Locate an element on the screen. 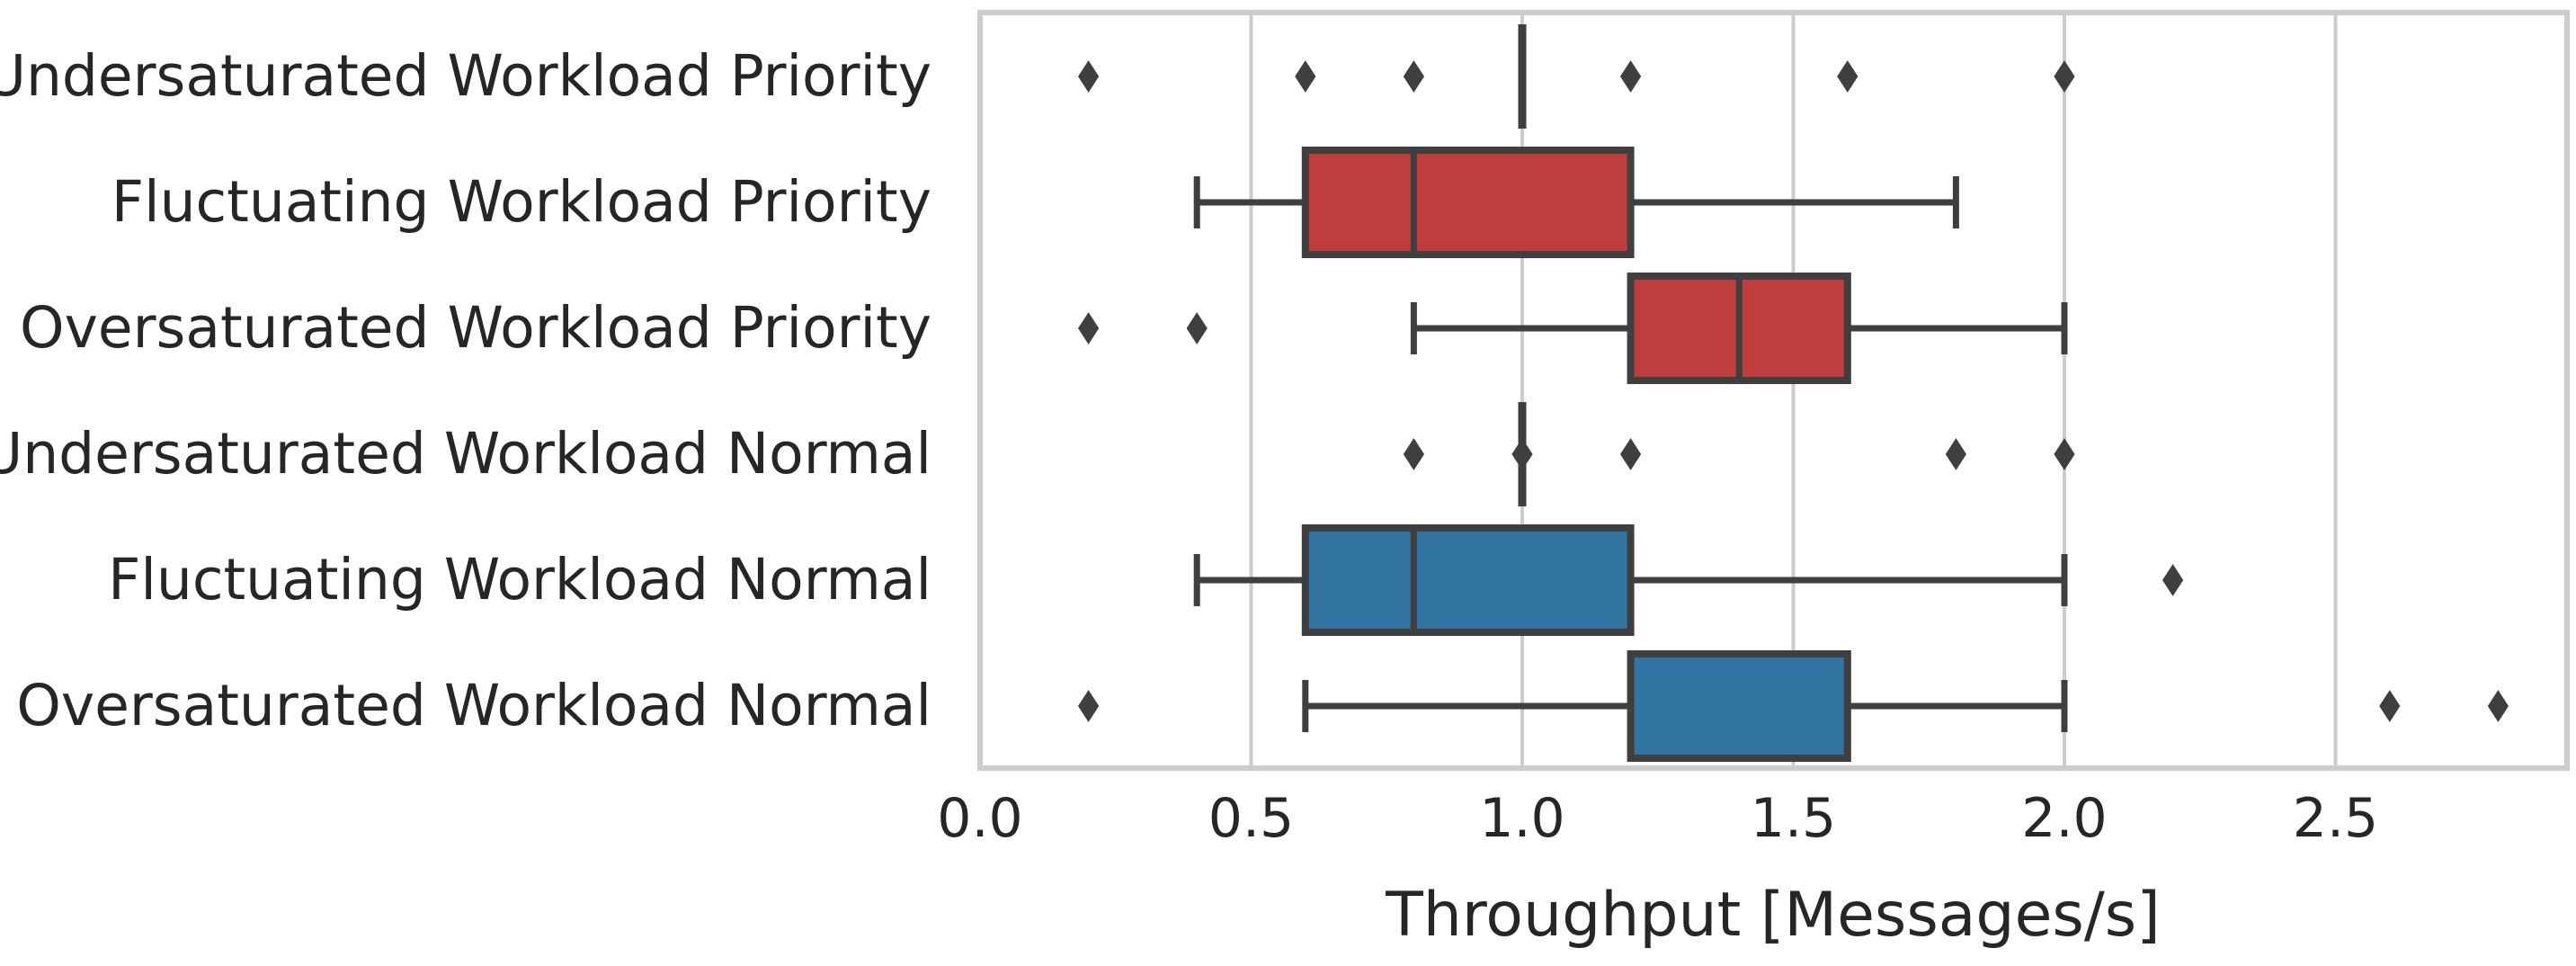 This screenshot has height=966, width=2576. x-tick-labels: 0.0 0.5 1.0 1.5 2.0 2.5 is located at coordinates (1658, 818).